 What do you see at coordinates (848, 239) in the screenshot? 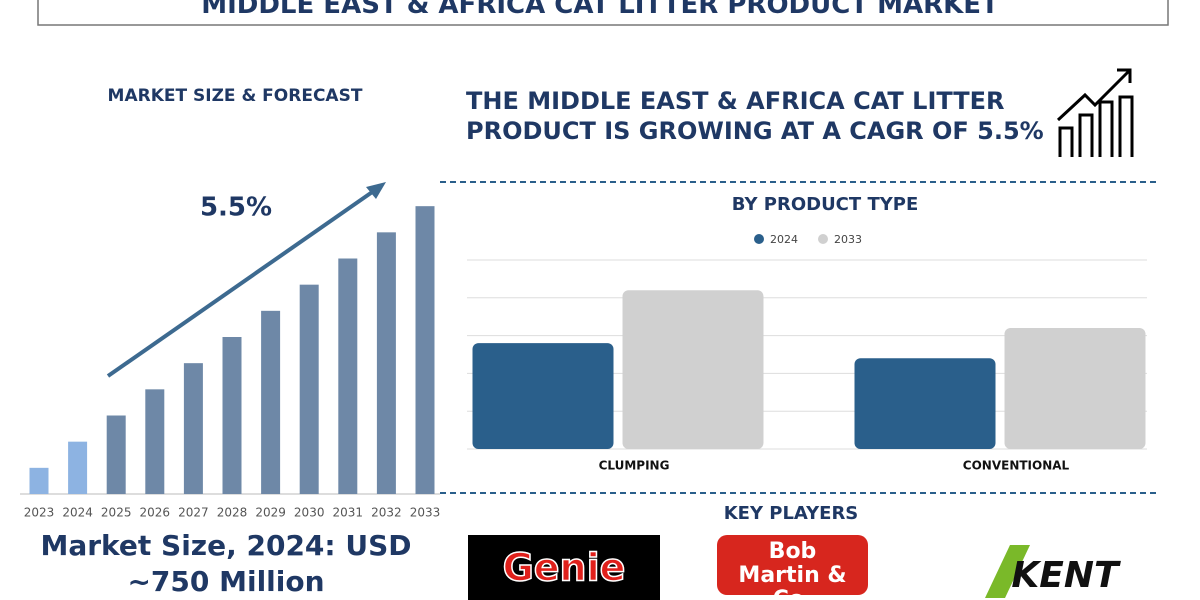
I see `legend-label: 2033` at bounding box center [848, 239].